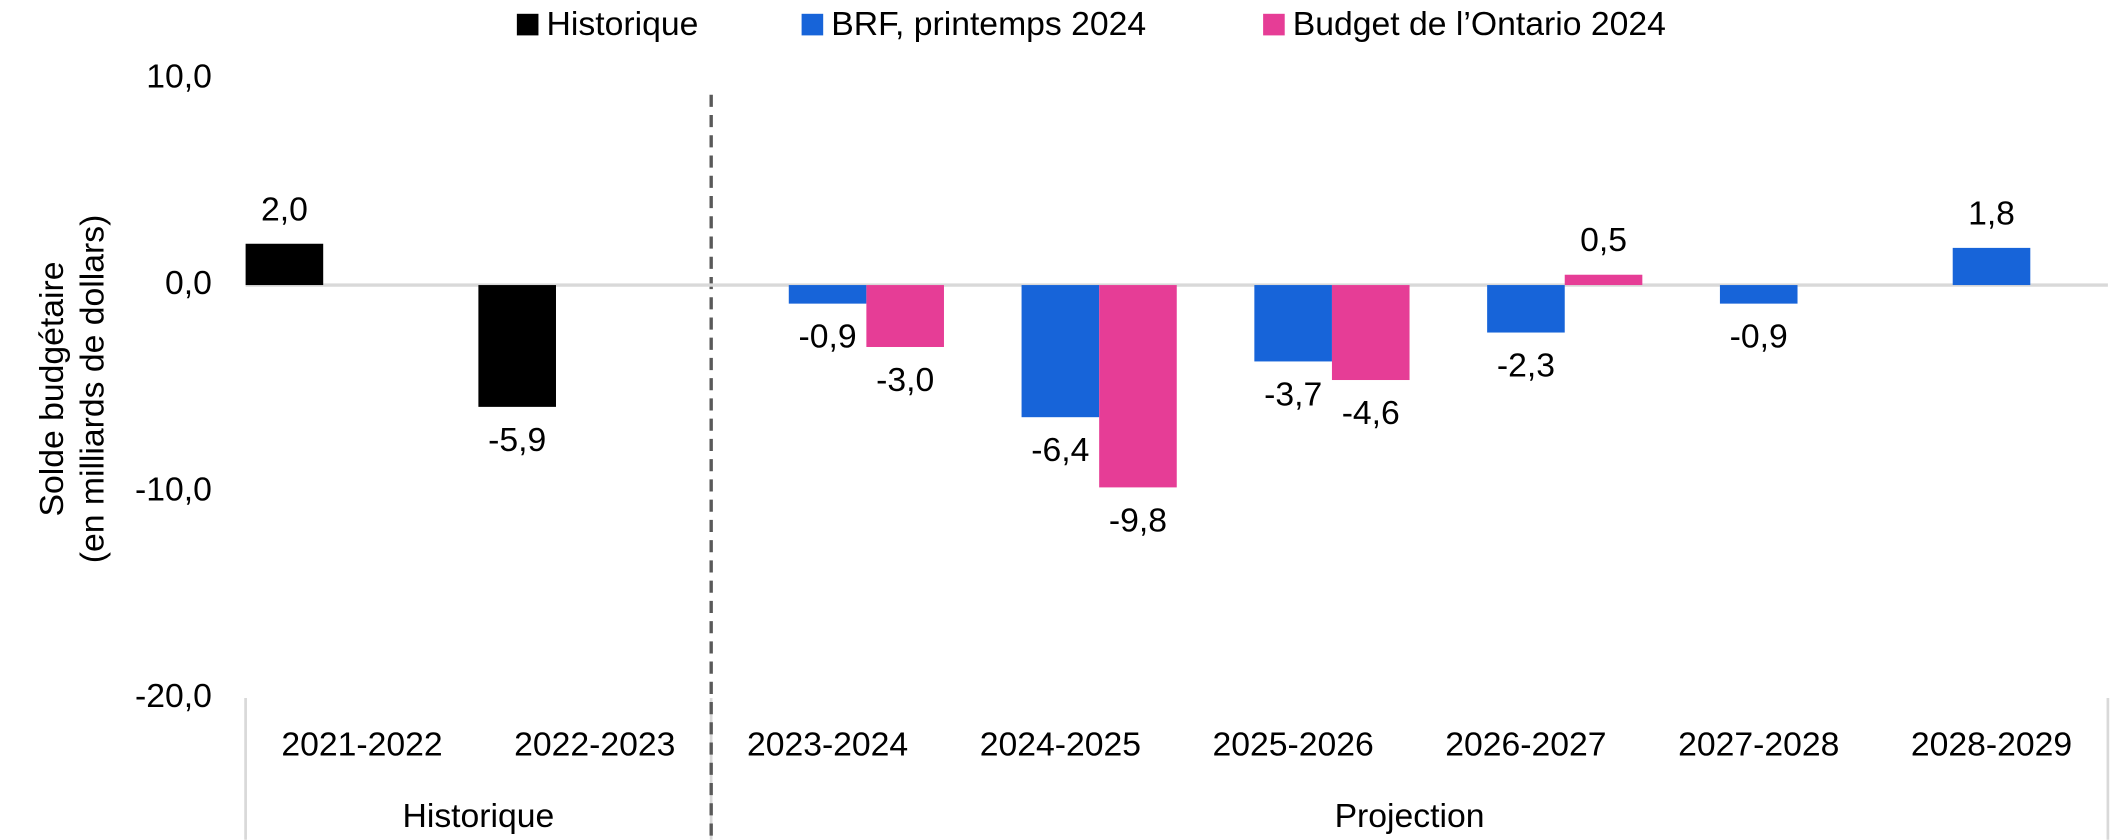 This screenshot has height=840, width=2116. I want to click on y-axis-title-line: Solde budgétaire, so click(52, 388).